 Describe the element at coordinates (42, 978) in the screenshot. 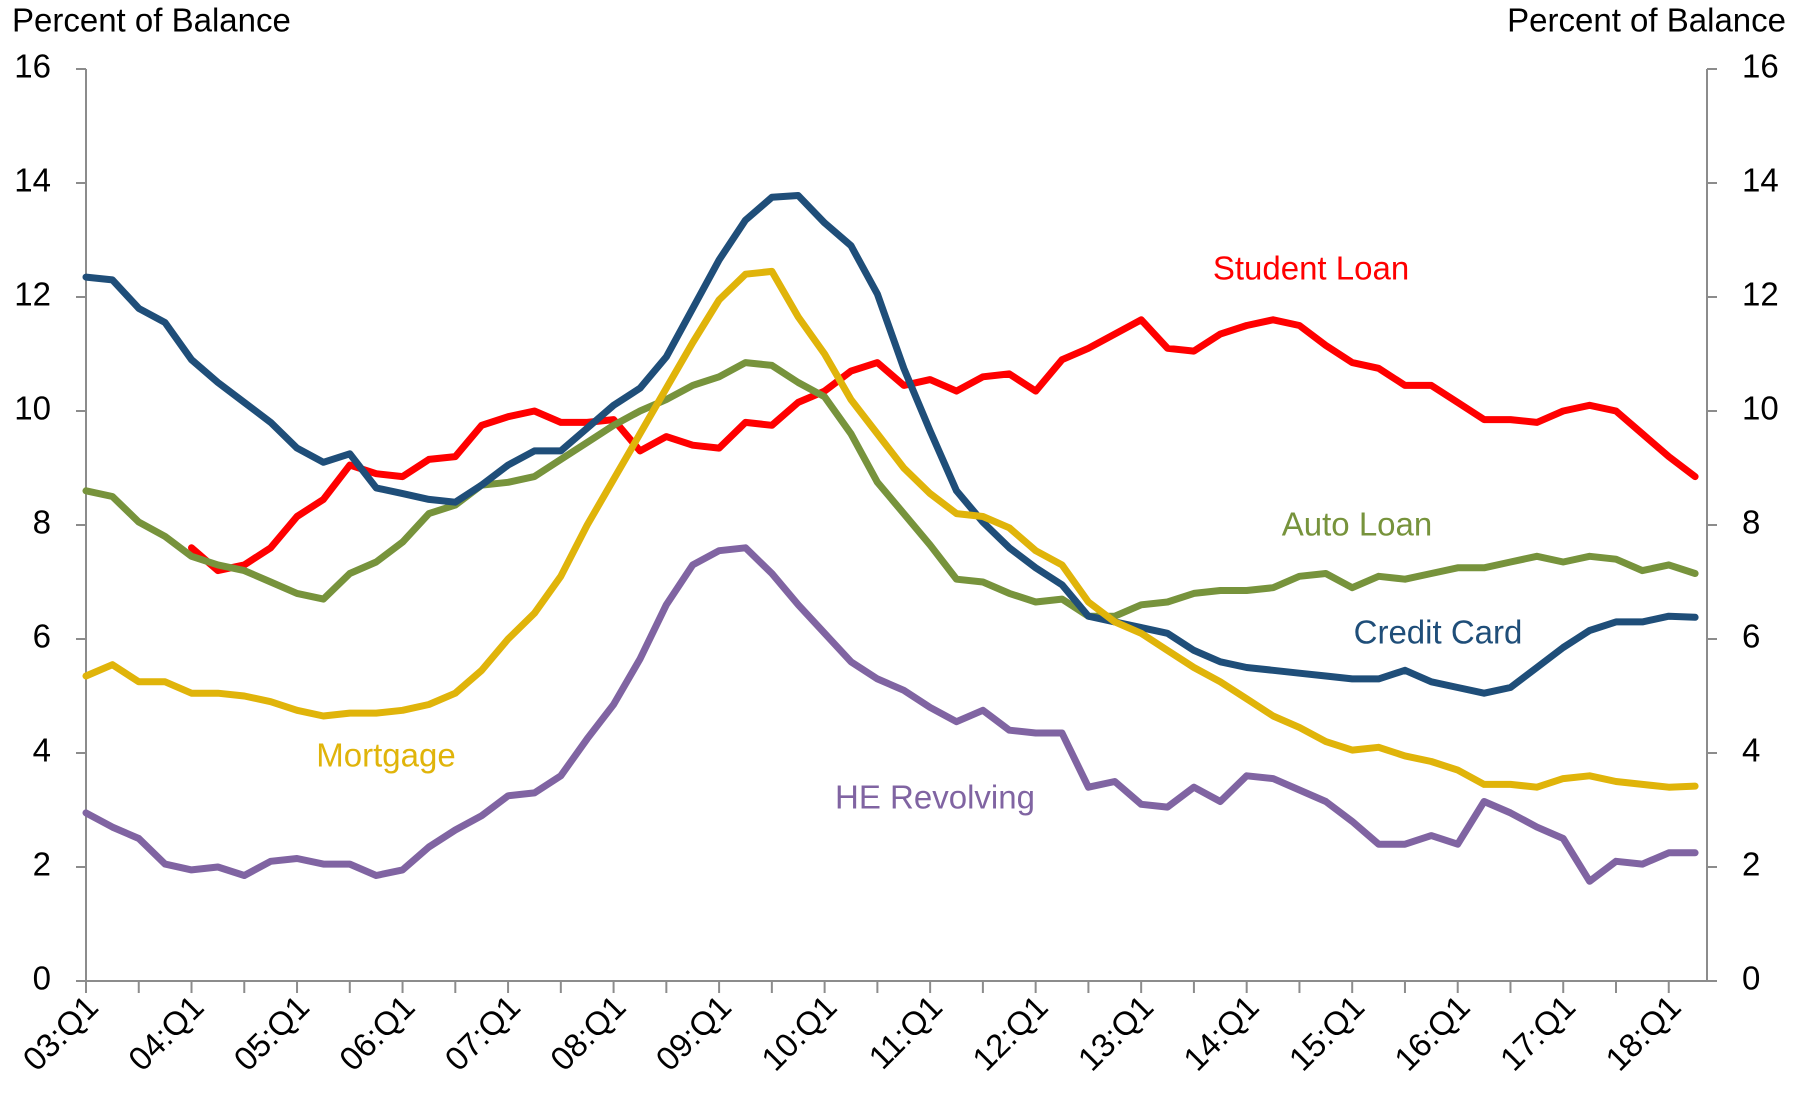

I see `y-tick-label: 0` at that location.